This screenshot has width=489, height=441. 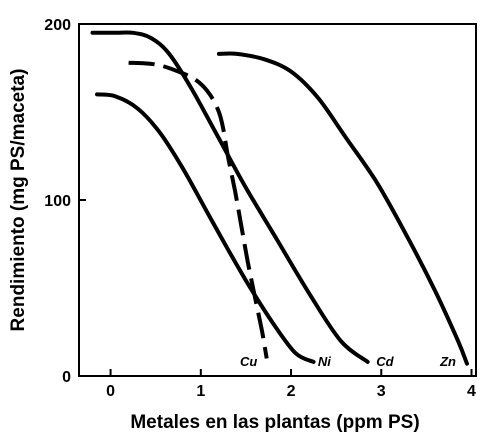 What do you see at coordinates (291, 391) in the screenshot?
I see `x-tick-label: 2` at bounding box center [291, 391].